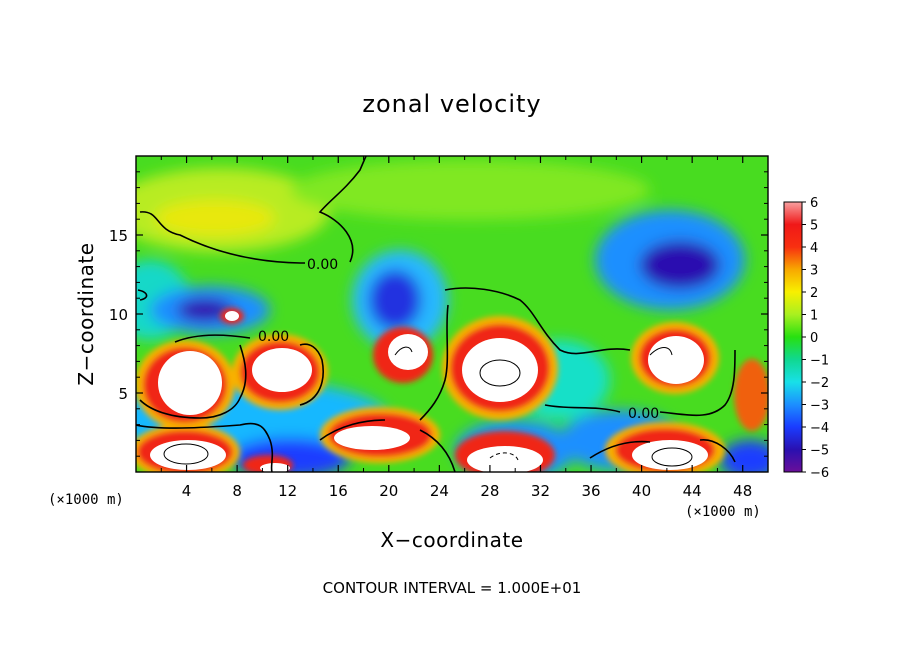 Image resolution: width=904 pixels, height=654 pixels. Describe the element at coordinates (187, 491) in the screenshot. I see `x-tick-label: 4` at that location.